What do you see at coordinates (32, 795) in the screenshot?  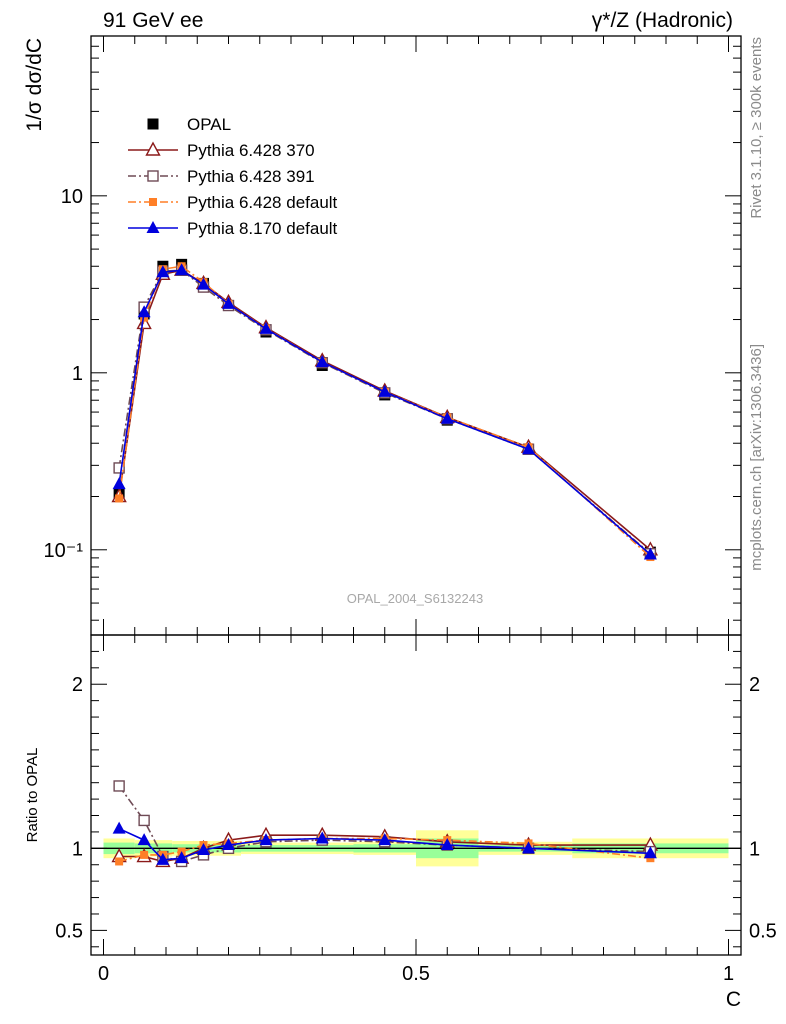 I see `ratio-y-axis-label: Ratio to OPAL` at bounding box center [32, 795].